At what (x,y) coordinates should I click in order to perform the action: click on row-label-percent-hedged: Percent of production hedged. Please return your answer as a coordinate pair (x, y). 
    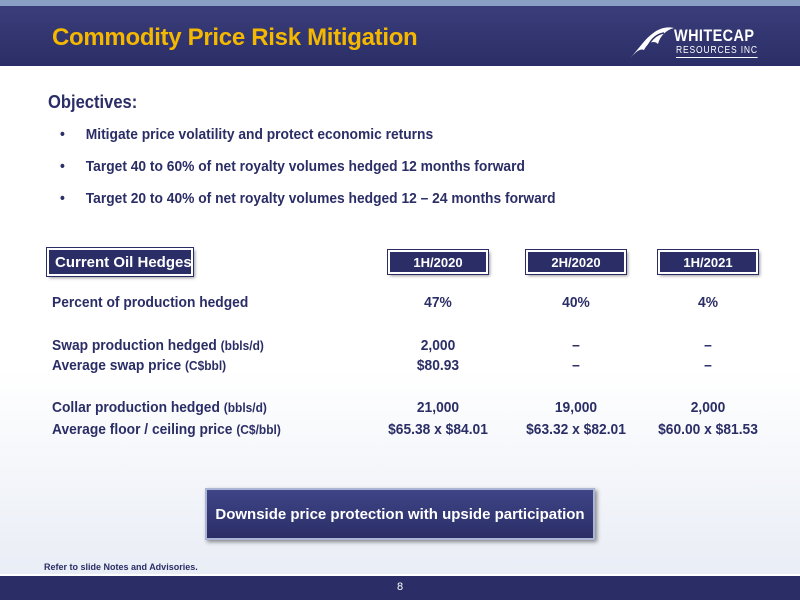
    Looking at the image, I should click on (150, 302).